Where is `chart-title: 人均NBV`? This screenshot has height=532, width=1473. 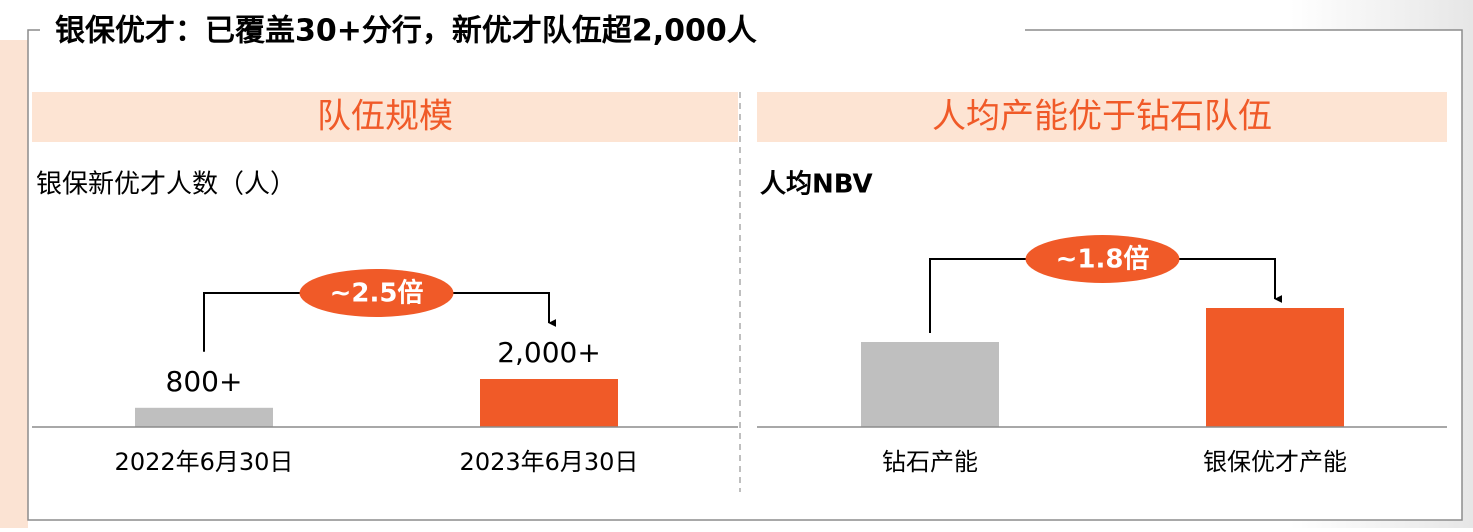 chart-title: 人均NBV is located at coordinates (816, 185).